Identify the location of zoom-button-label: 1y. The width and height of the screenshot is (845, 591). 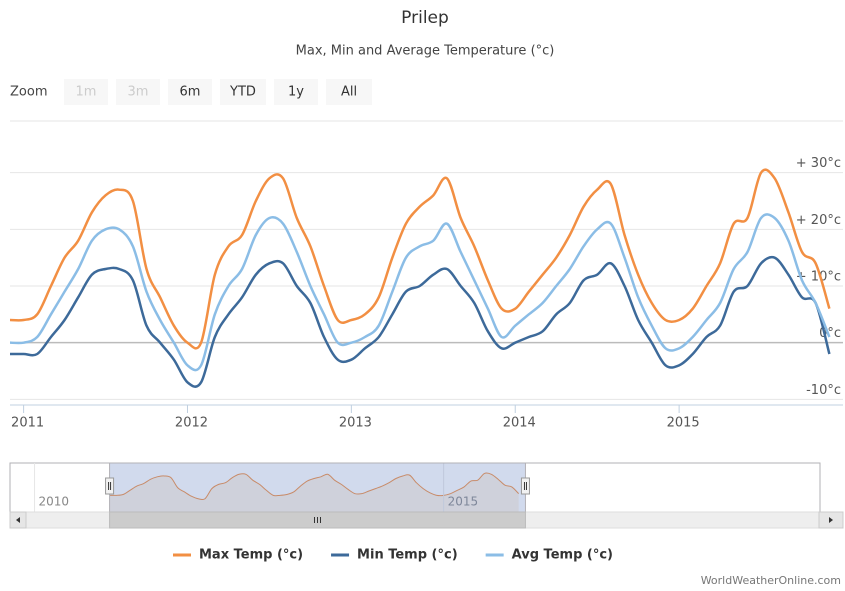
(296, 92).